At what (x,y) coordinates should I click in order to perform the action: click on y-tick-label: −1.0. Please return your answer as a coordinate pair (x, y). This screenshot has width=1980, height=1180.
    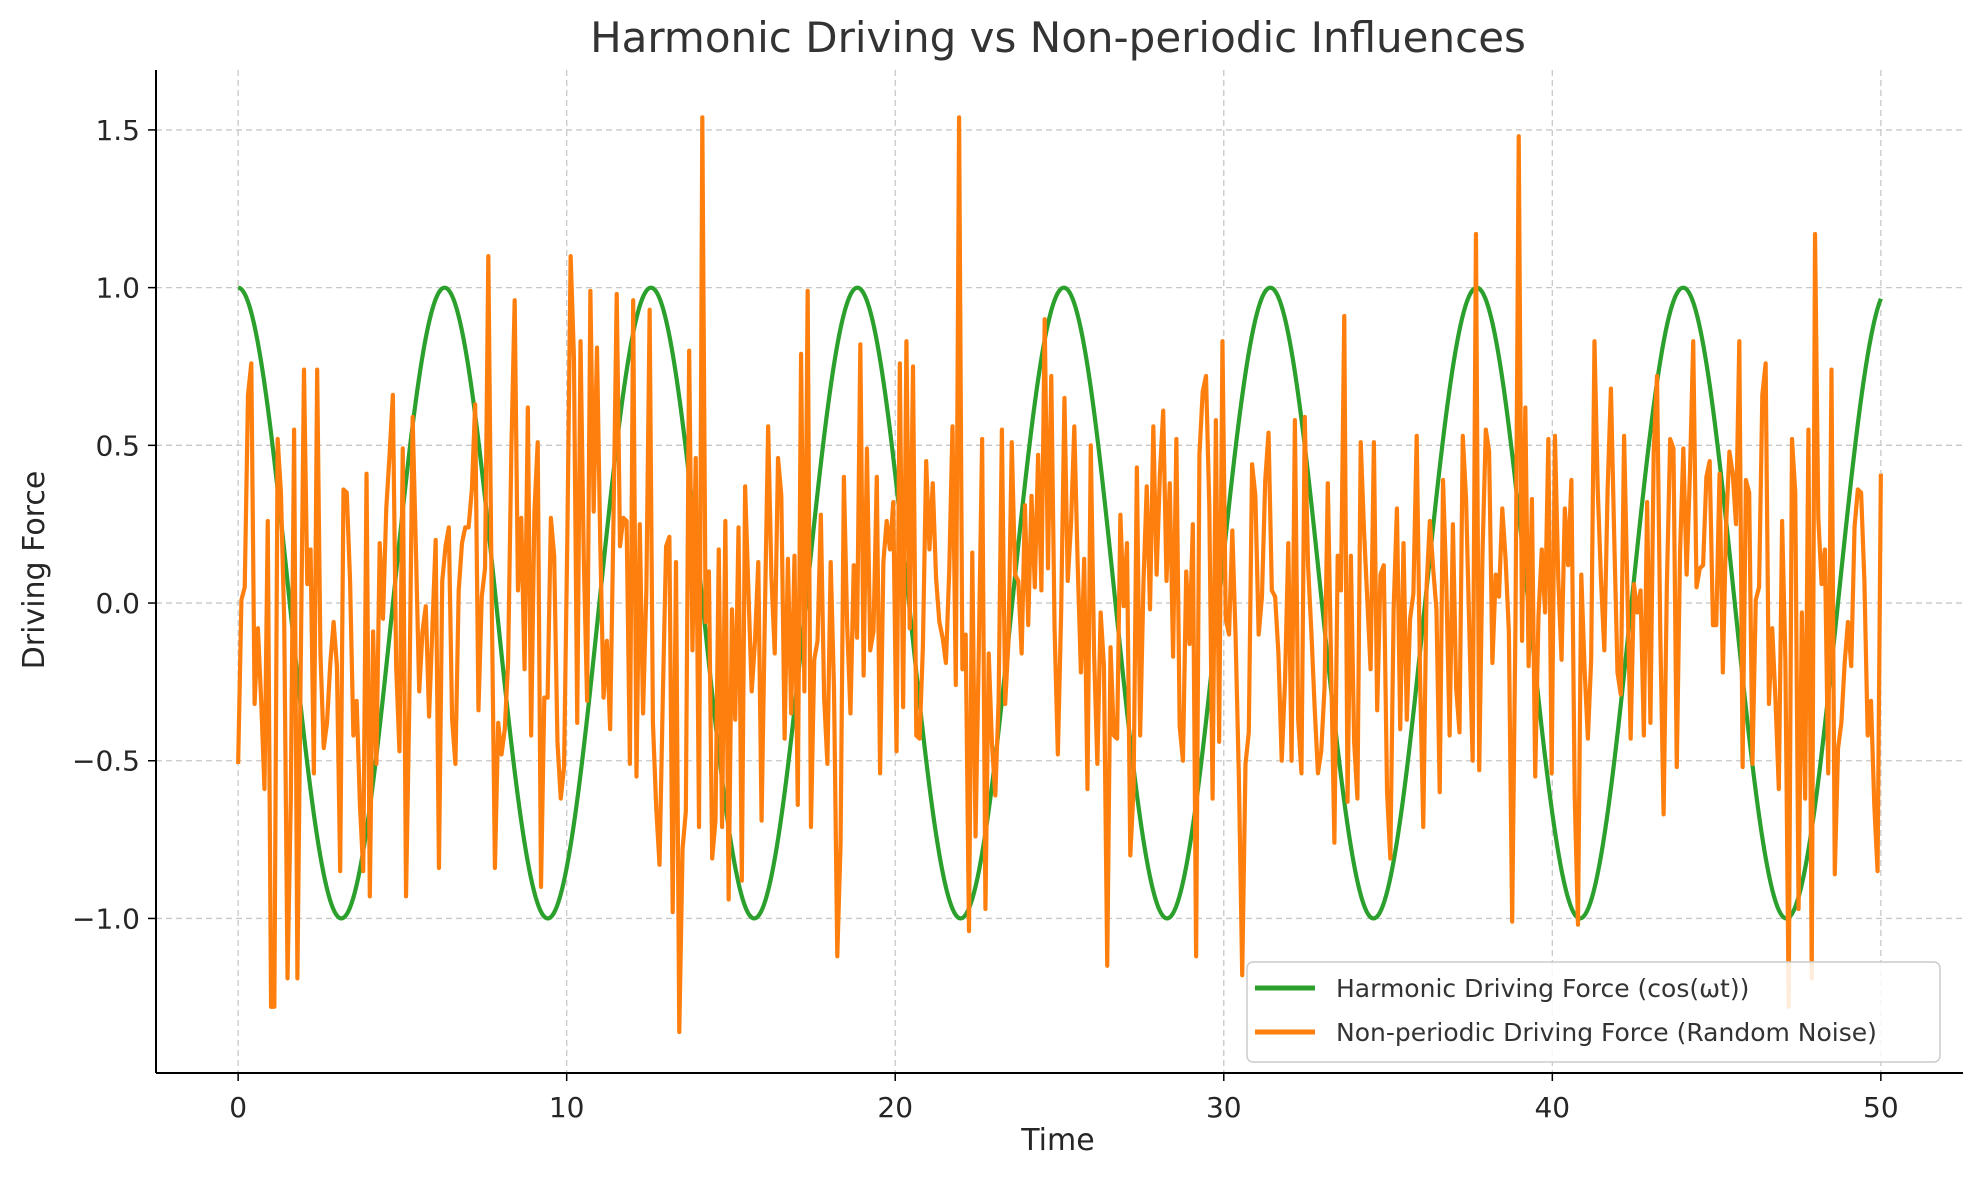
    Looking at the image, I should click on (106, 918).